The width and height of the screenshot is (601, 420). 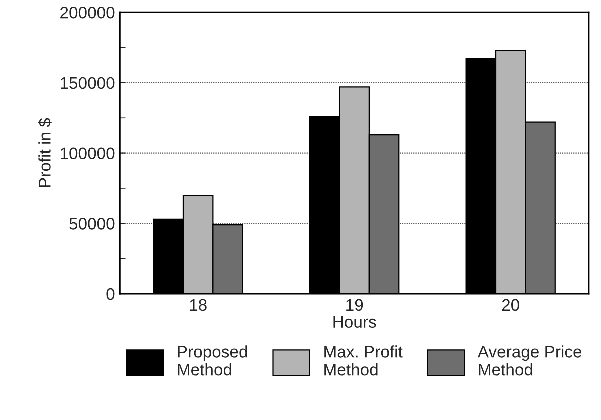 What do you see at coordinates (355, 322) in the screenshot?
I see `x-axis-title: Hours` at bounding box center [355, 322].